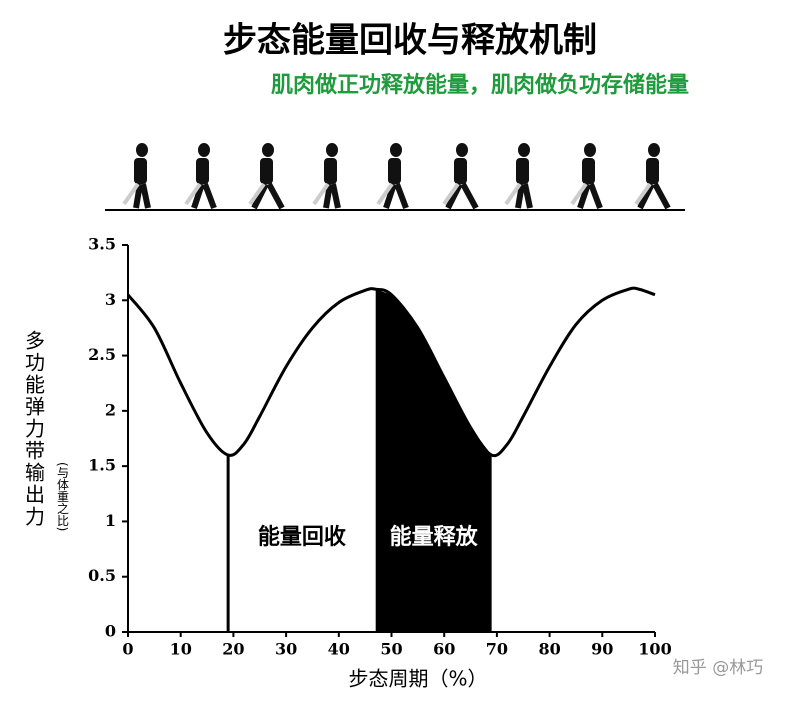 The height and width of the screenshot is (702, 800). Describe the element at coordinates (286, 649) in the screenshot. I see `x-tick-label: 30` at that location.